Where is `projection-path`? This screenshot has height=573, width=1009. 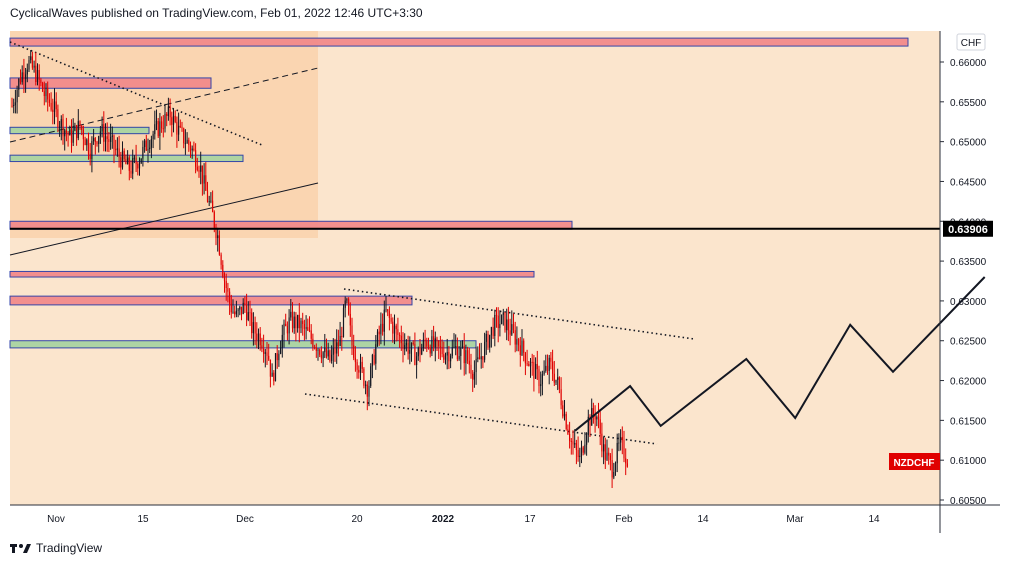
projection-path is located at coordinates (780, 354).